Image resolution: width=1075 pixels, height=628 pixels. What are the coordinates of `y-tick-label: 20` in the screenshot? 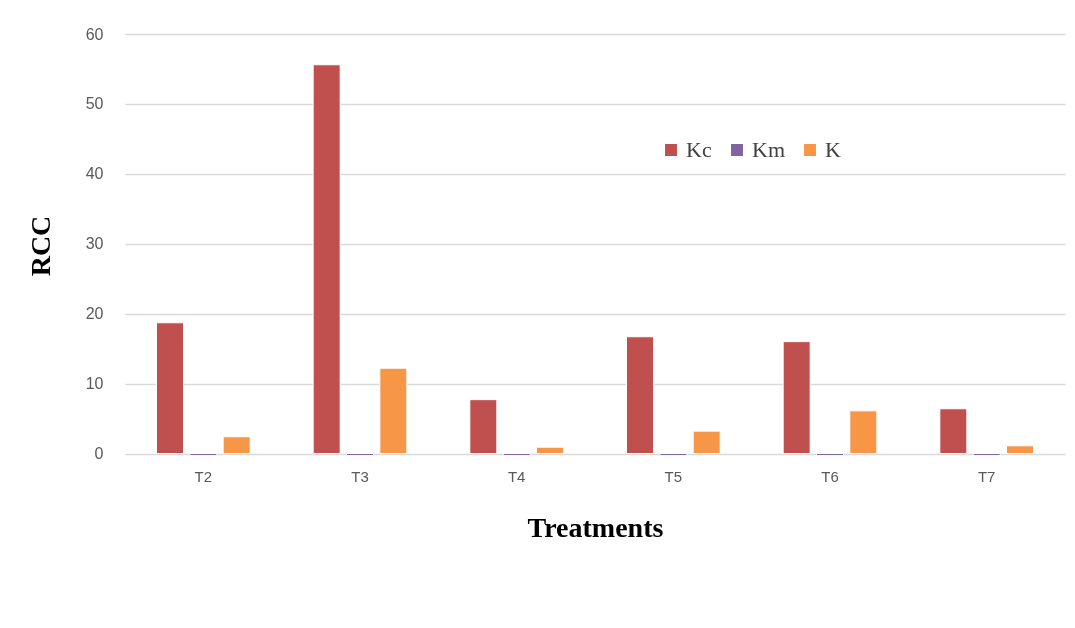 It's located at (94, 314).